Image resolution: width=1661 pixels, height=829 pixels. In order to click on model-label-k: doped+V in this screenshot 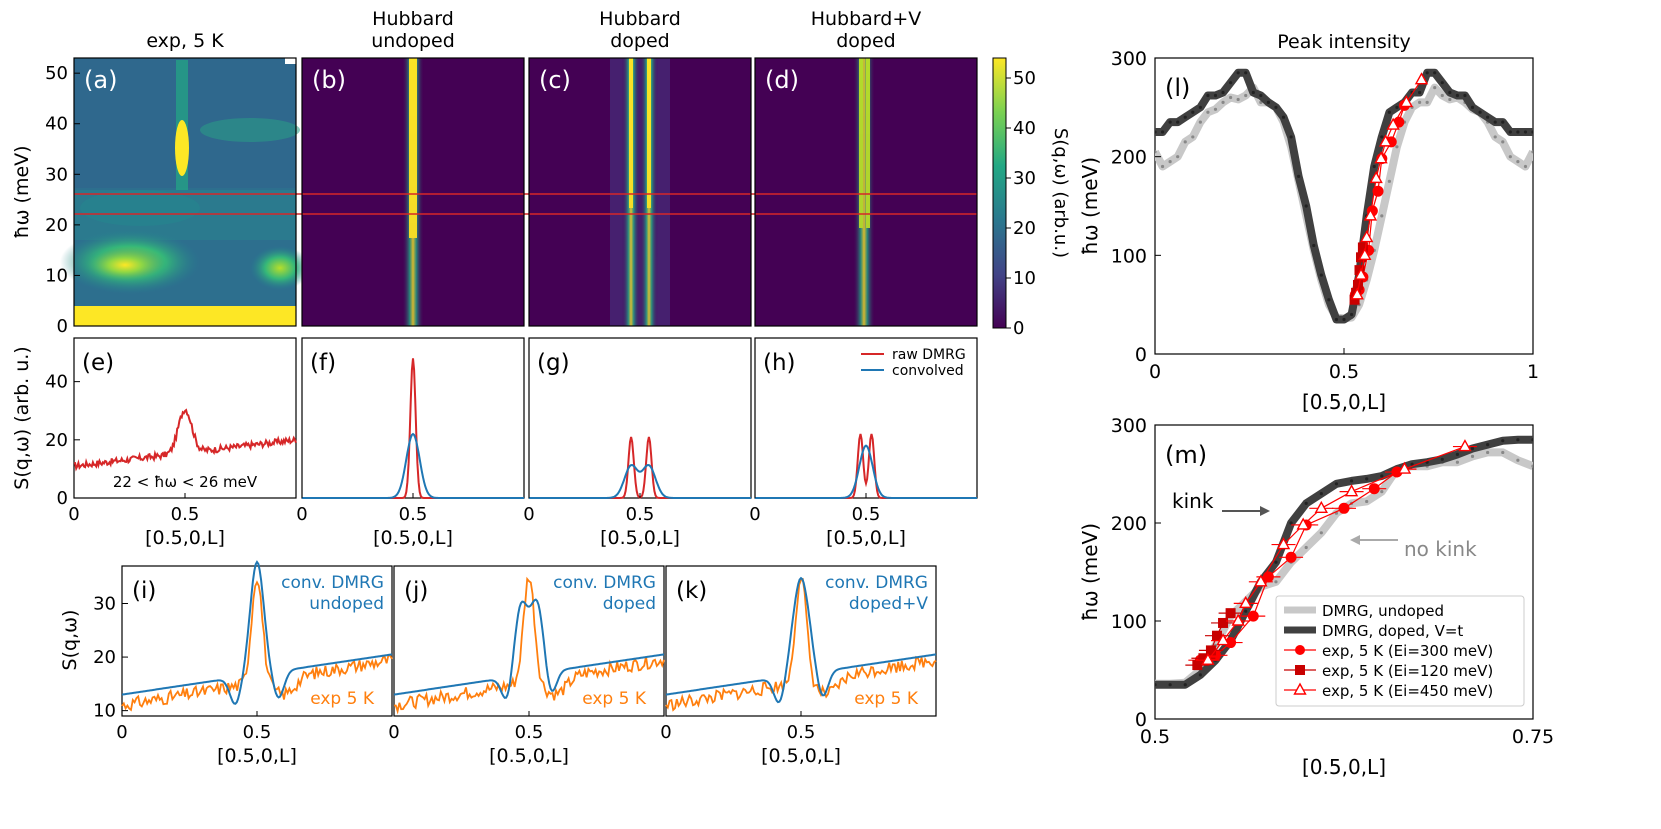, I will do `click(888, 604)`.